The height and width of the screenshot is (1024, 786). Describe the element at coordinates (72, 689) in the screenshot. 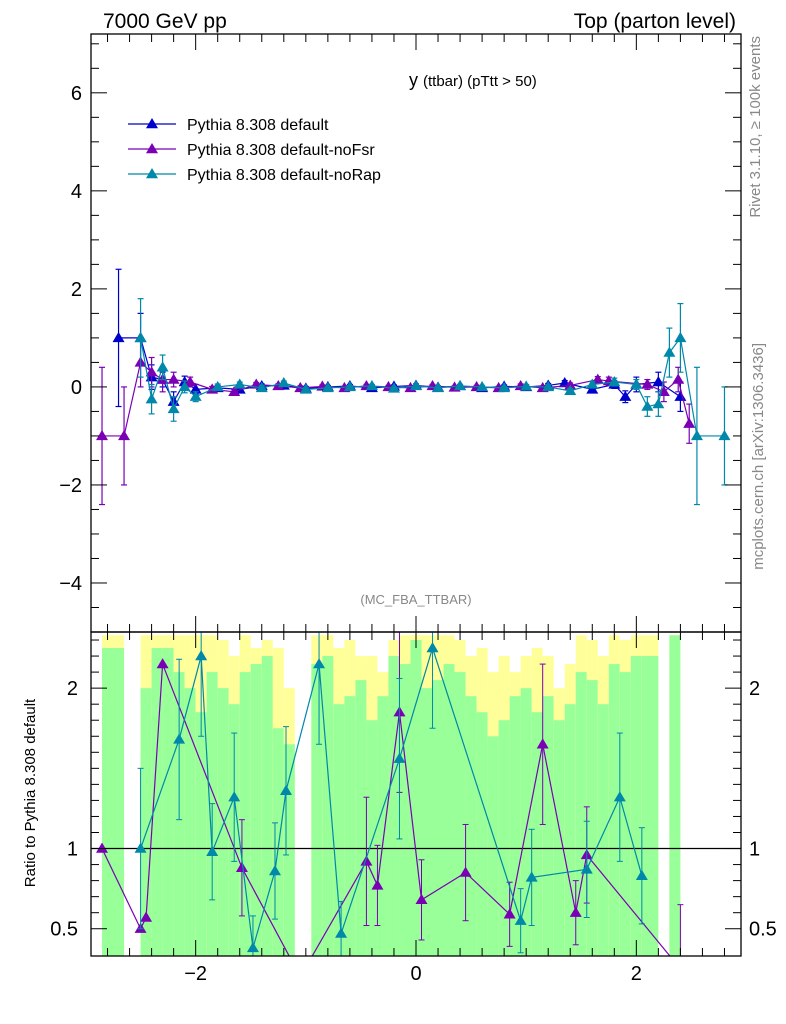

I see `ratio-y-tick-label: 2` at that location.